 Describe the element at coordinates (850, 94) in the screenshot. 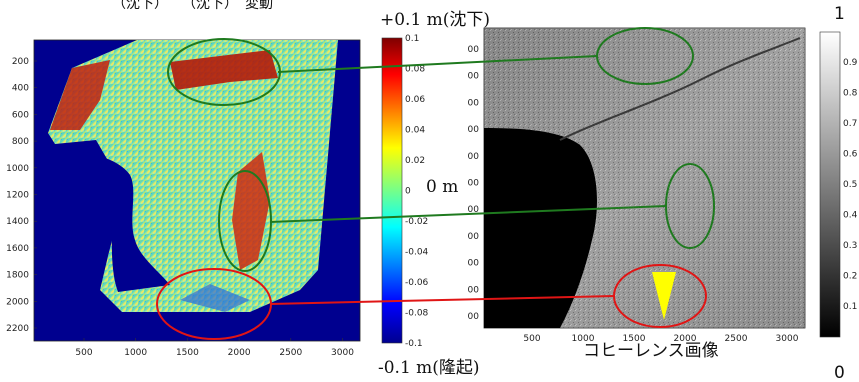

I see `colorbar-tick-label: 0.8` at that location.